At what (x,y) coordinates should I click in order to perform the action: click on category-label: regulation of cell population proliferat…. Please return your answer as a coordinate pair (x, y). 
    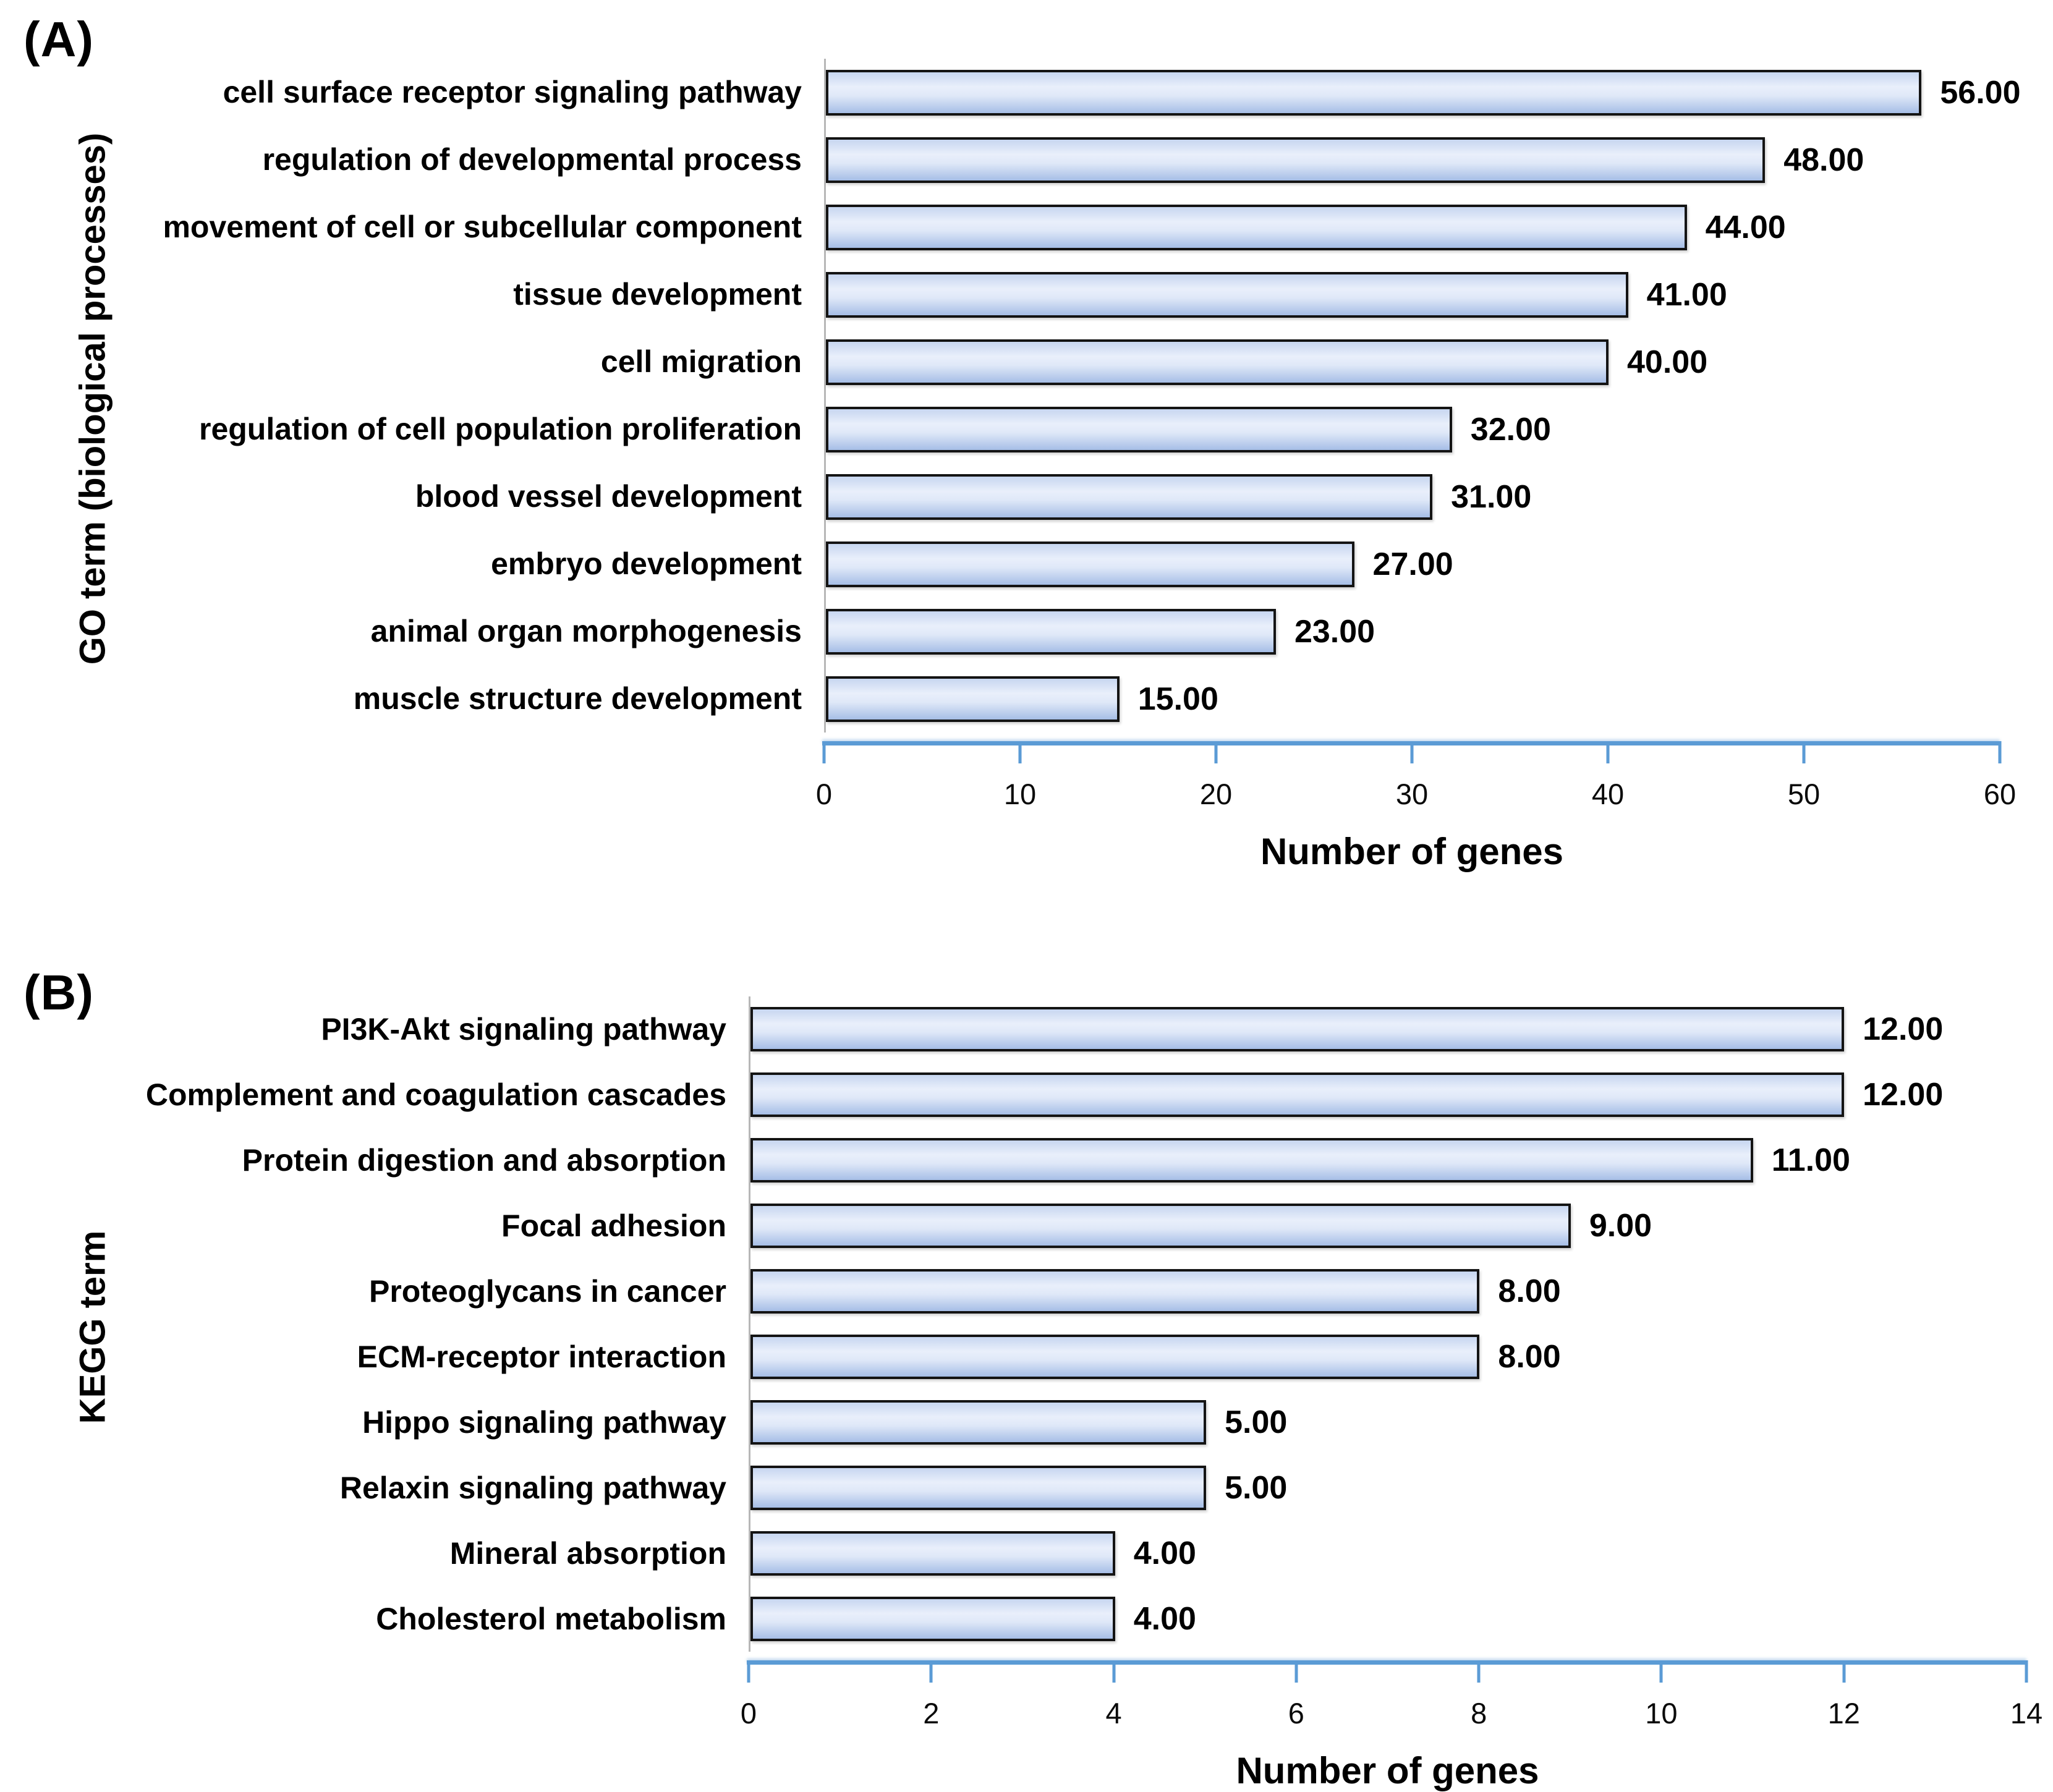
    Looking at the image, I should click on (500, 429).